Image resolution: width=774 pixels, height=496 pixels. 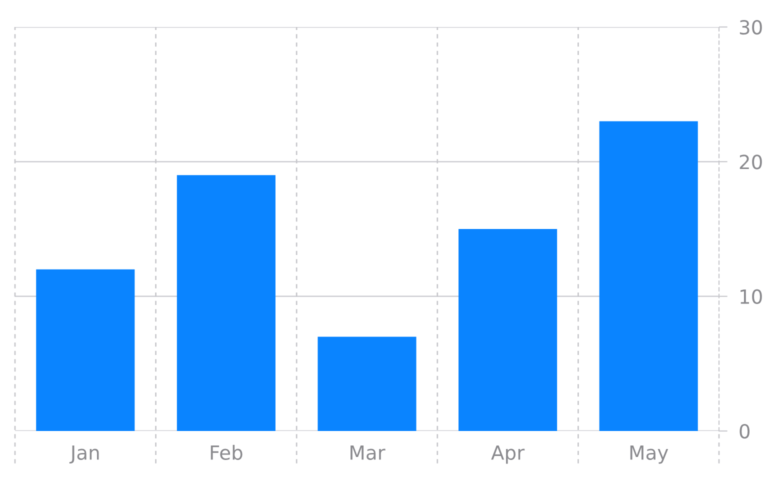 I want to click on x-tick-label: Apr, so click(x=508, y=454).